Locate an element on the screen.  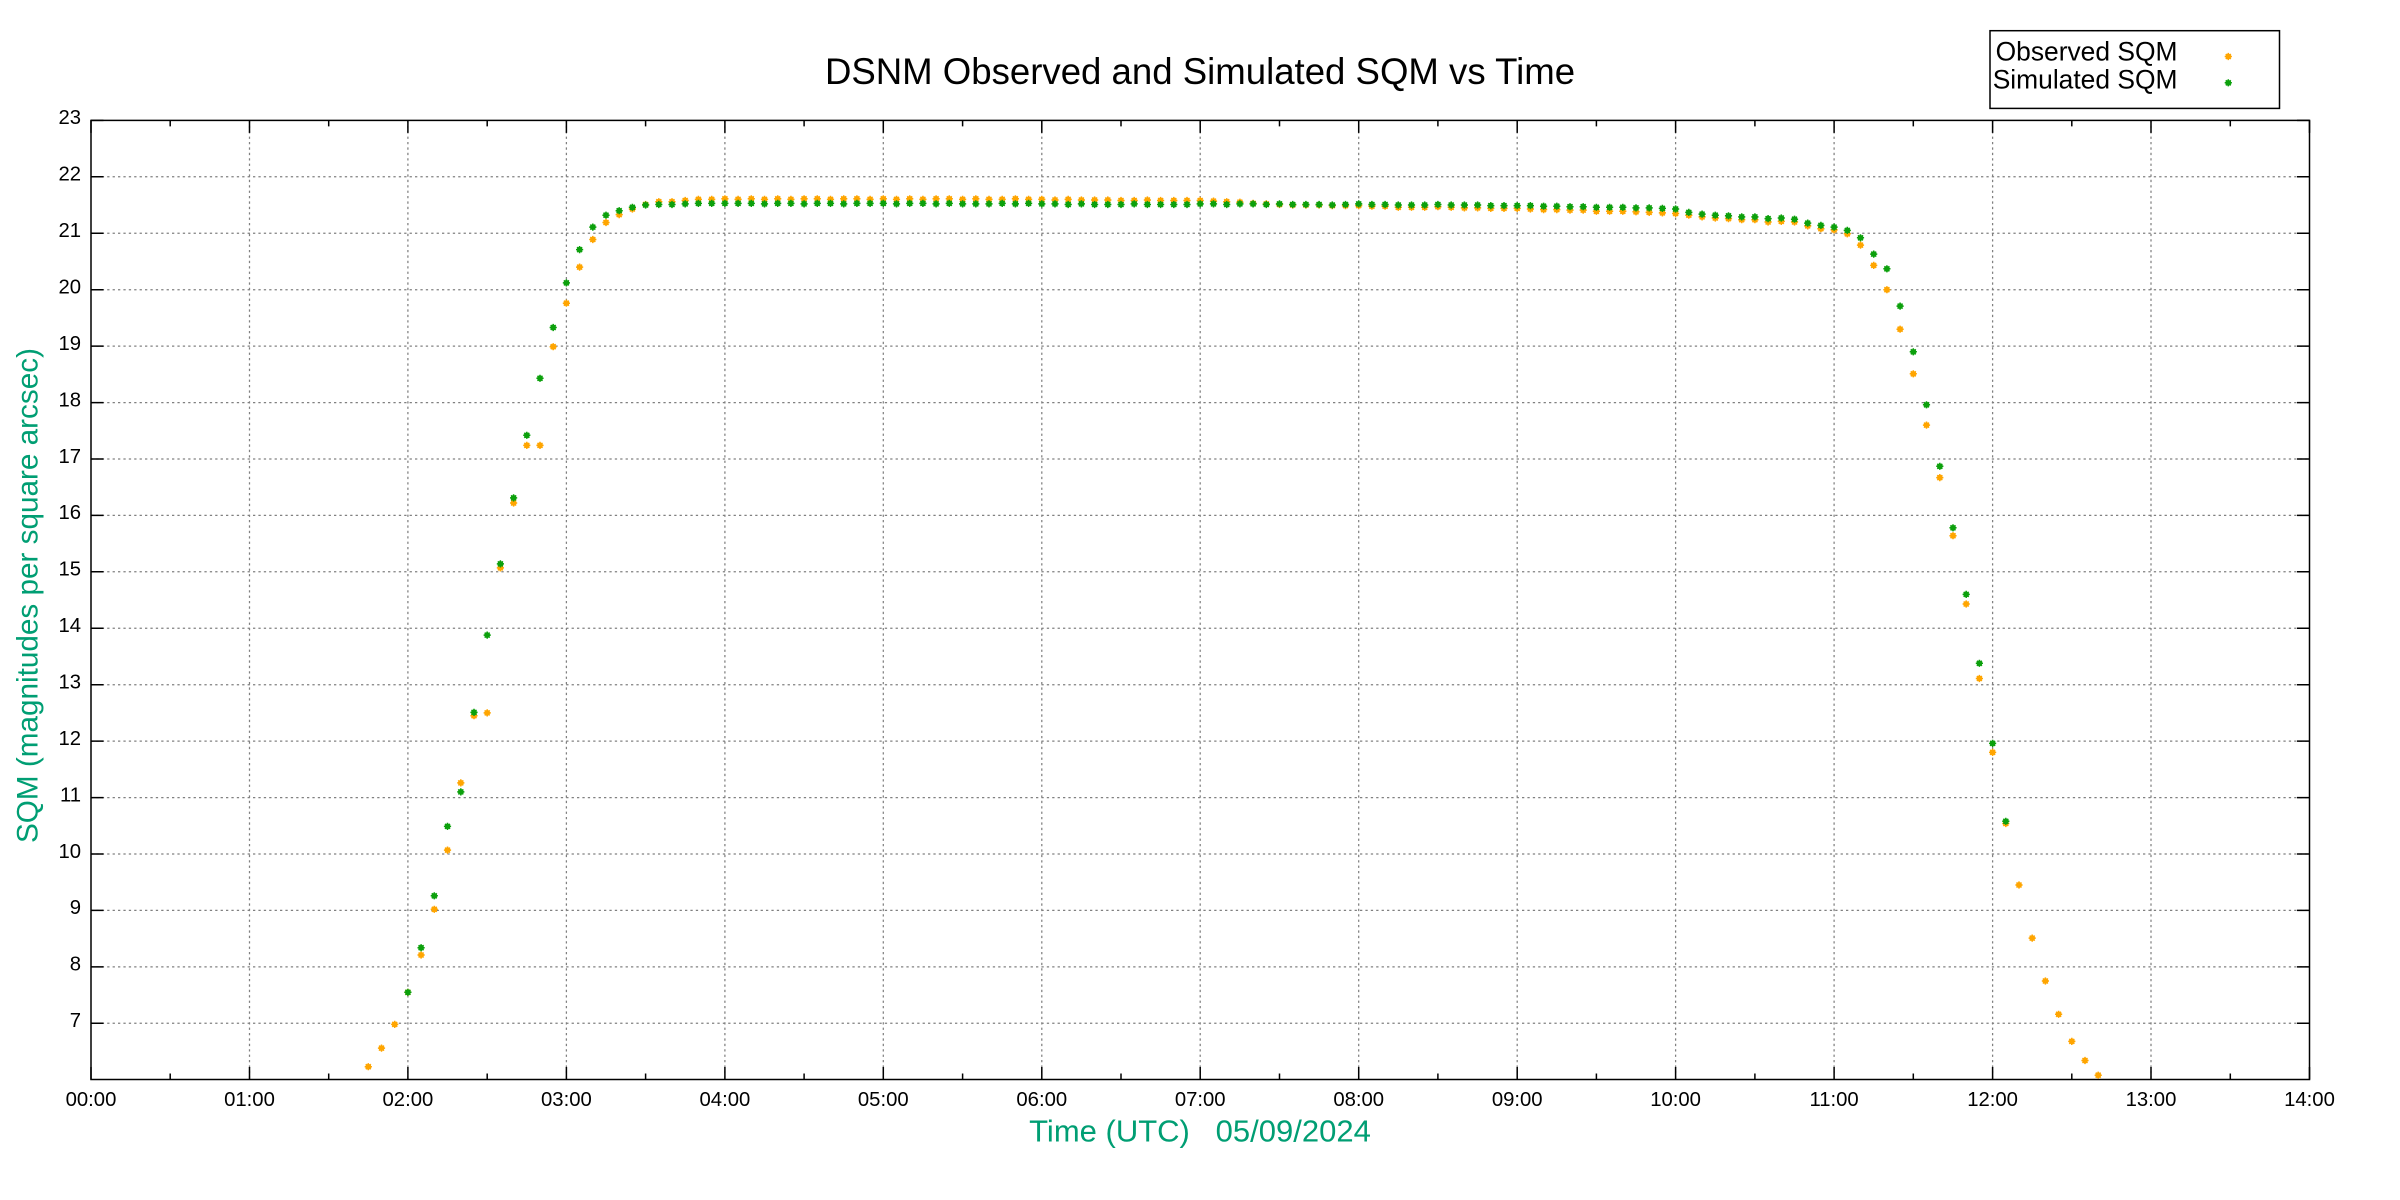
svg-text: 23 is located at coordinates (69, 118).